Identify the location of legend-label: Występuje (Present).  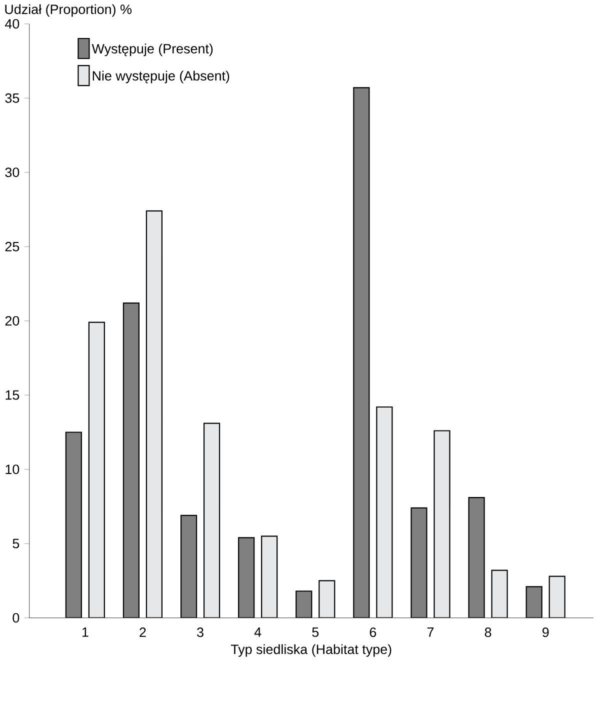
(152, 50).